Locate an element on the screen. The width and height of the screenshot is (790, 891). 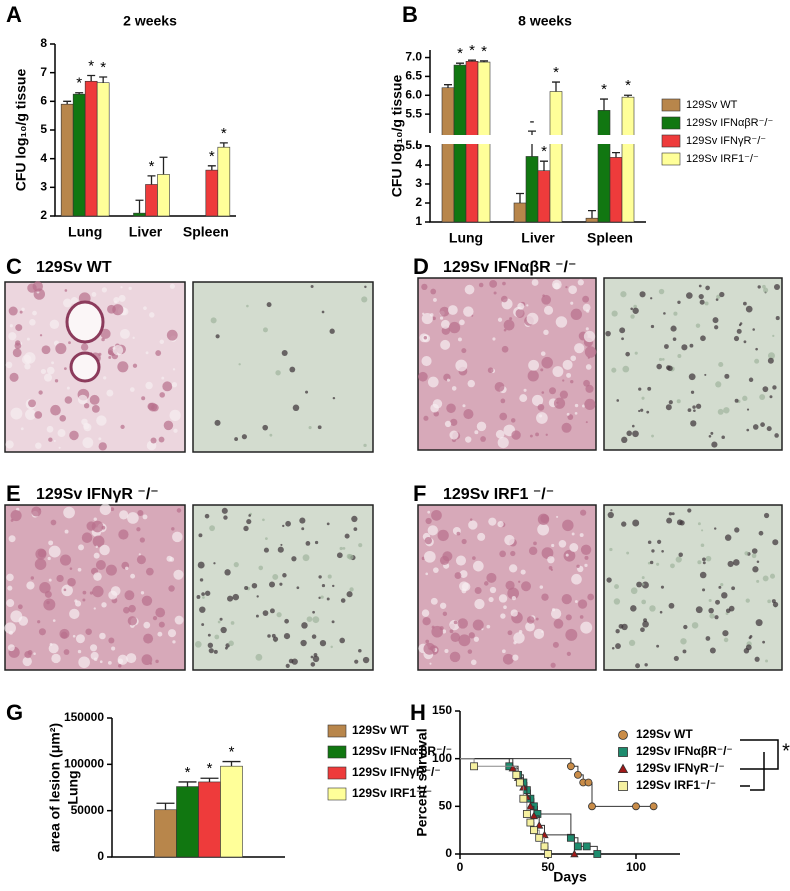
legend-marker is located at coordinates (623, 735).